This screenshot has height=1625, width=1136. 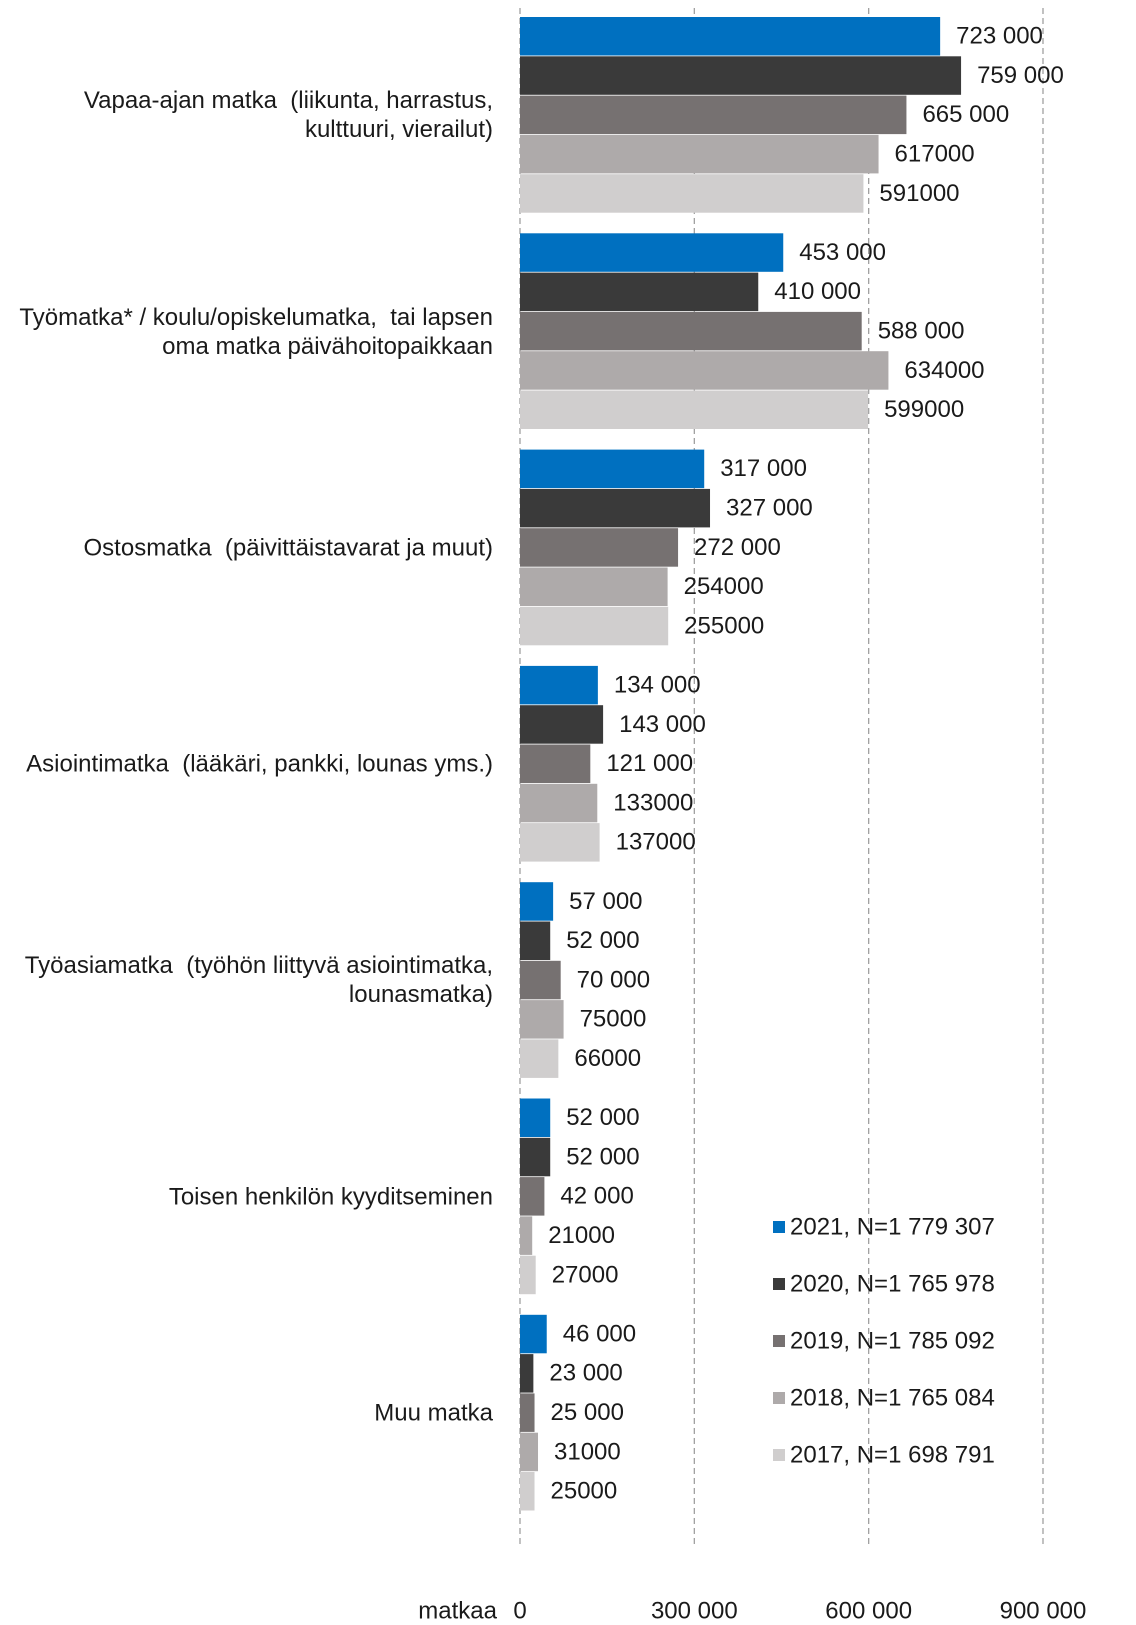 I want to click on x-tick-label: 0, so click(x=519, y=1610).